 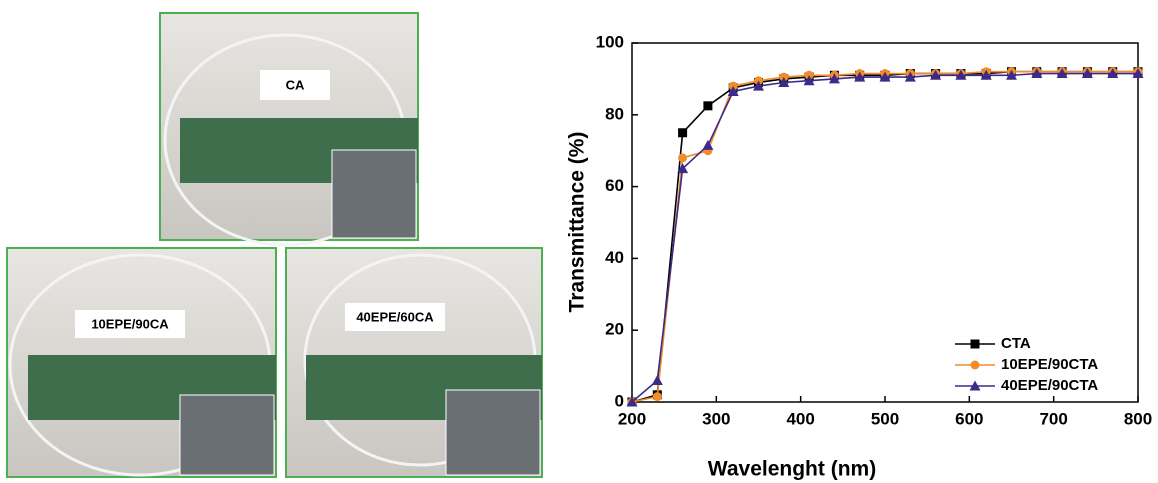 I want to click on photo-label: CA, so click(x=295, y=84).